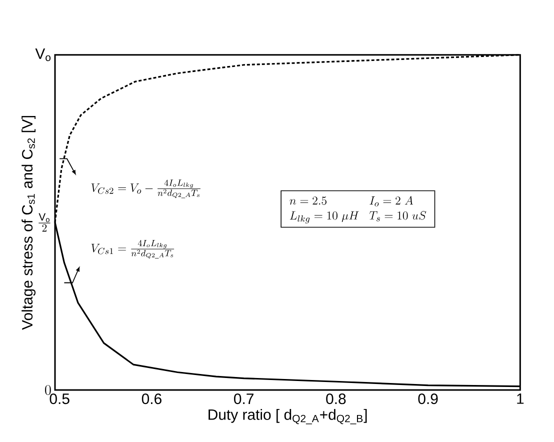 This screenshot has width=554, height=442. I want to click on y-axis-title: Voltage stress of C$_{s1}$ and C$_{s2}$ [V], so click(29, 223).